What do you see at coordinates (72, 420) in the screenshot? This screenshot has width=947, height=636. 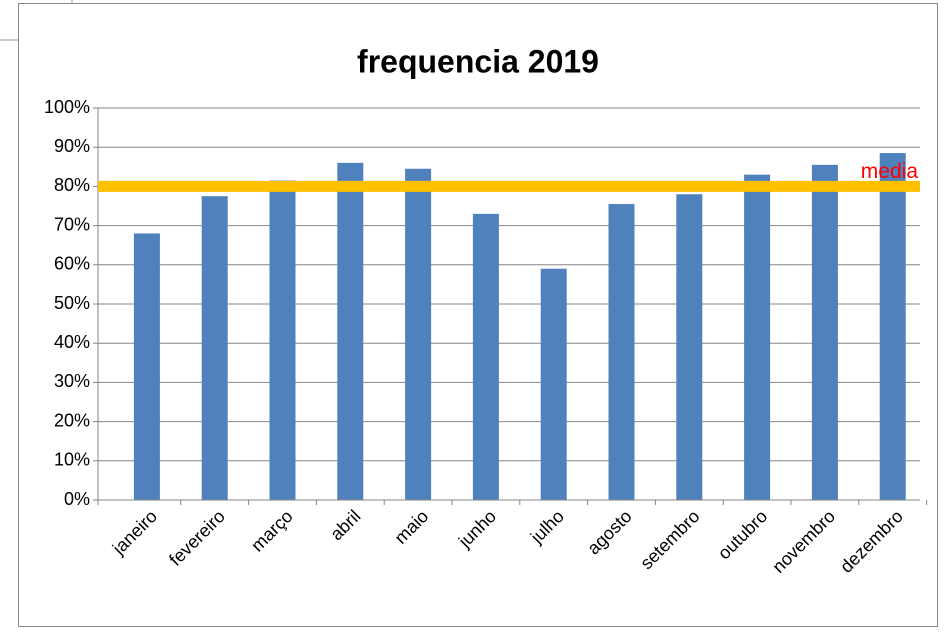 I see `y-tick-label: 20%` at bounding box center [72, 420].